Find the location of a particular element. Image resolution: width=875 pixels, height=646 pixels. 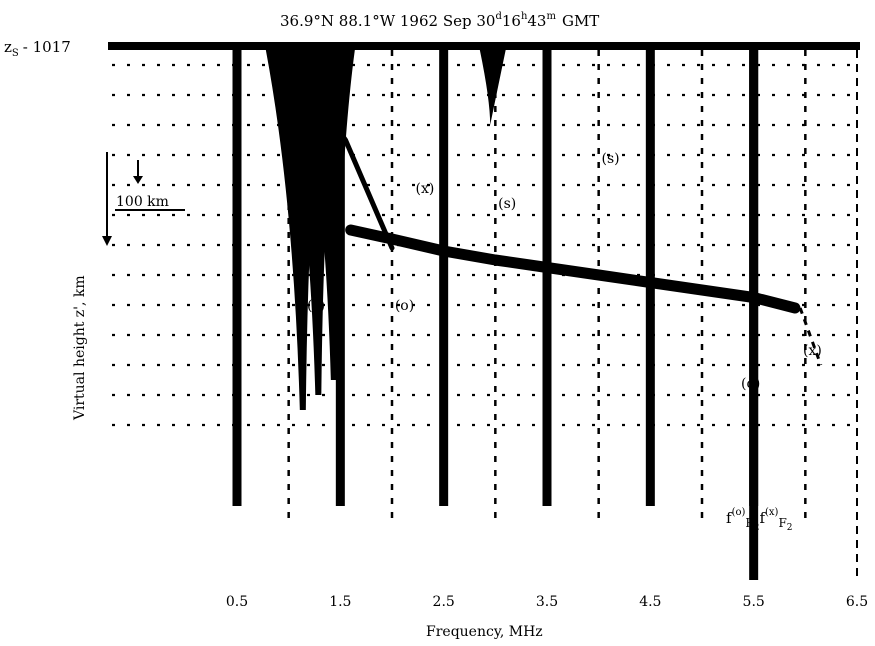

x-tick-label: 3.5 is located at coordinates (547, 602).